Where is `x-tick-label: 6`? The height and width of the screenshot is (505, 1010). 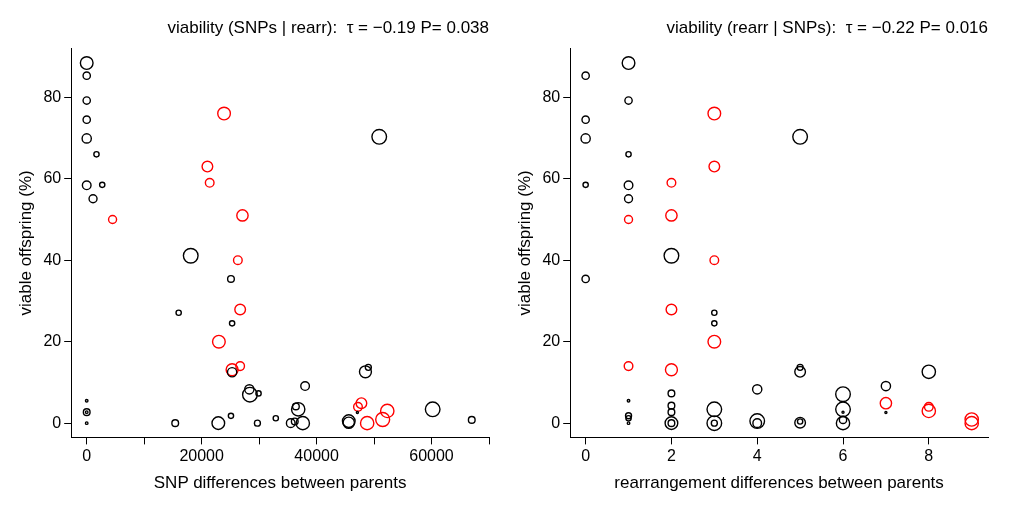
x-tick-label: 6 is located at coordinates (843, 456).